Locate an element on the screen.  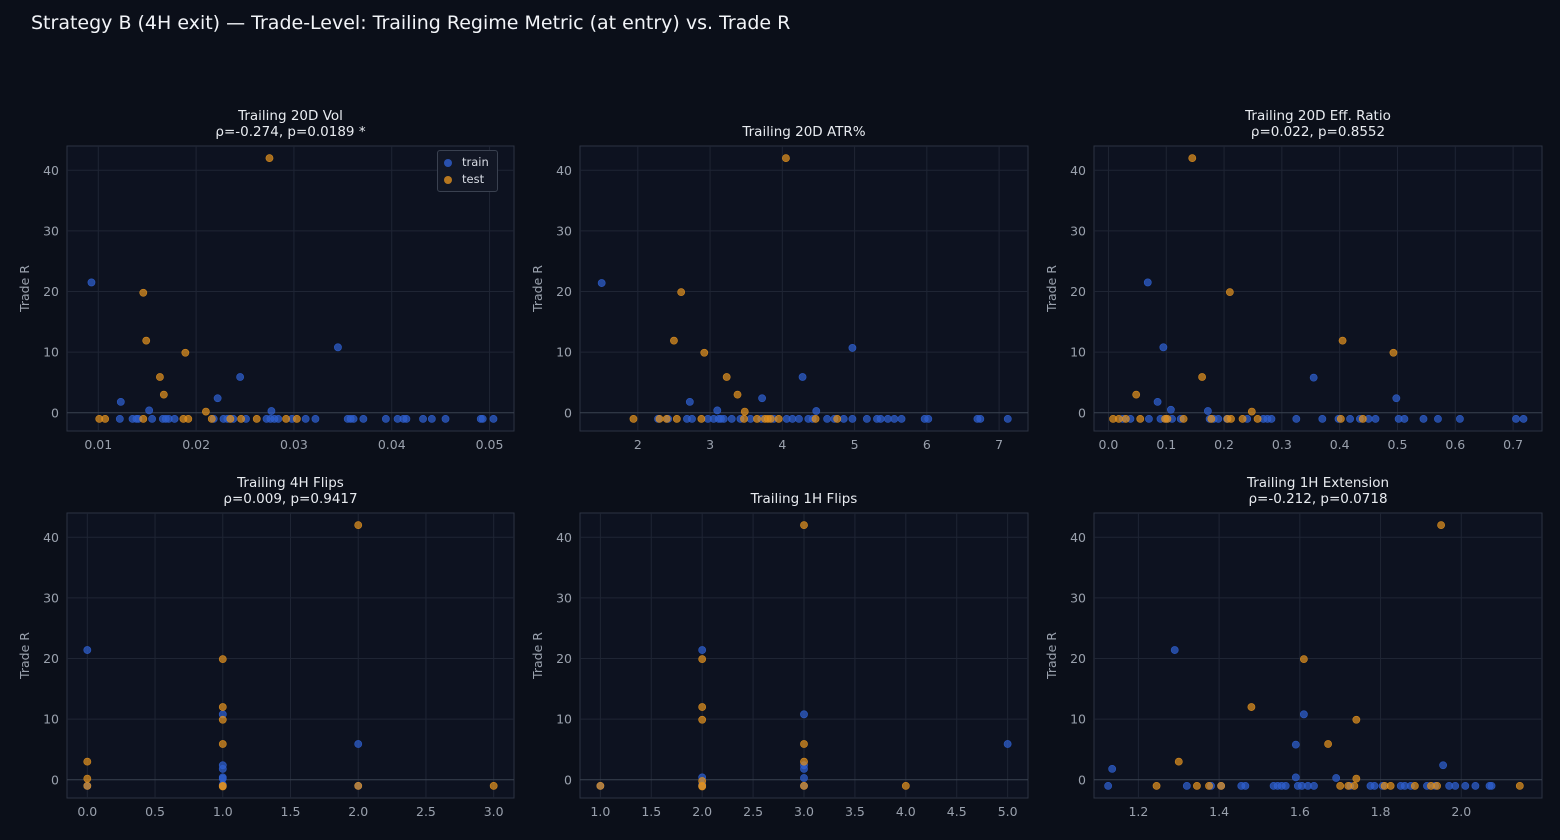
x-tick-label: 0.6 is located at coordinates (1455, 444).